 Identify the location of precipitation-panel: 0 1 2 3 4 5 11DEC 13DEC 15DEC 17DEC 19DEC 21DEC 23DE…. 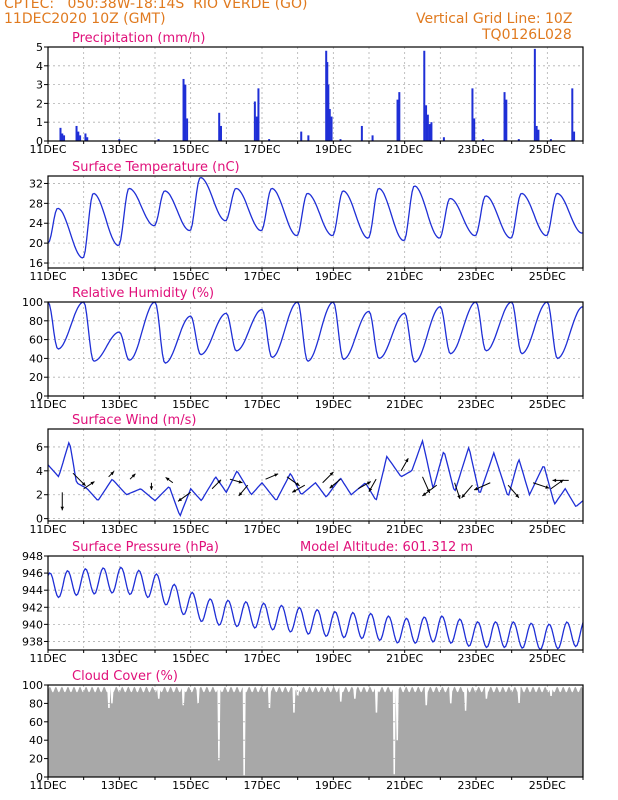
(306, 93).